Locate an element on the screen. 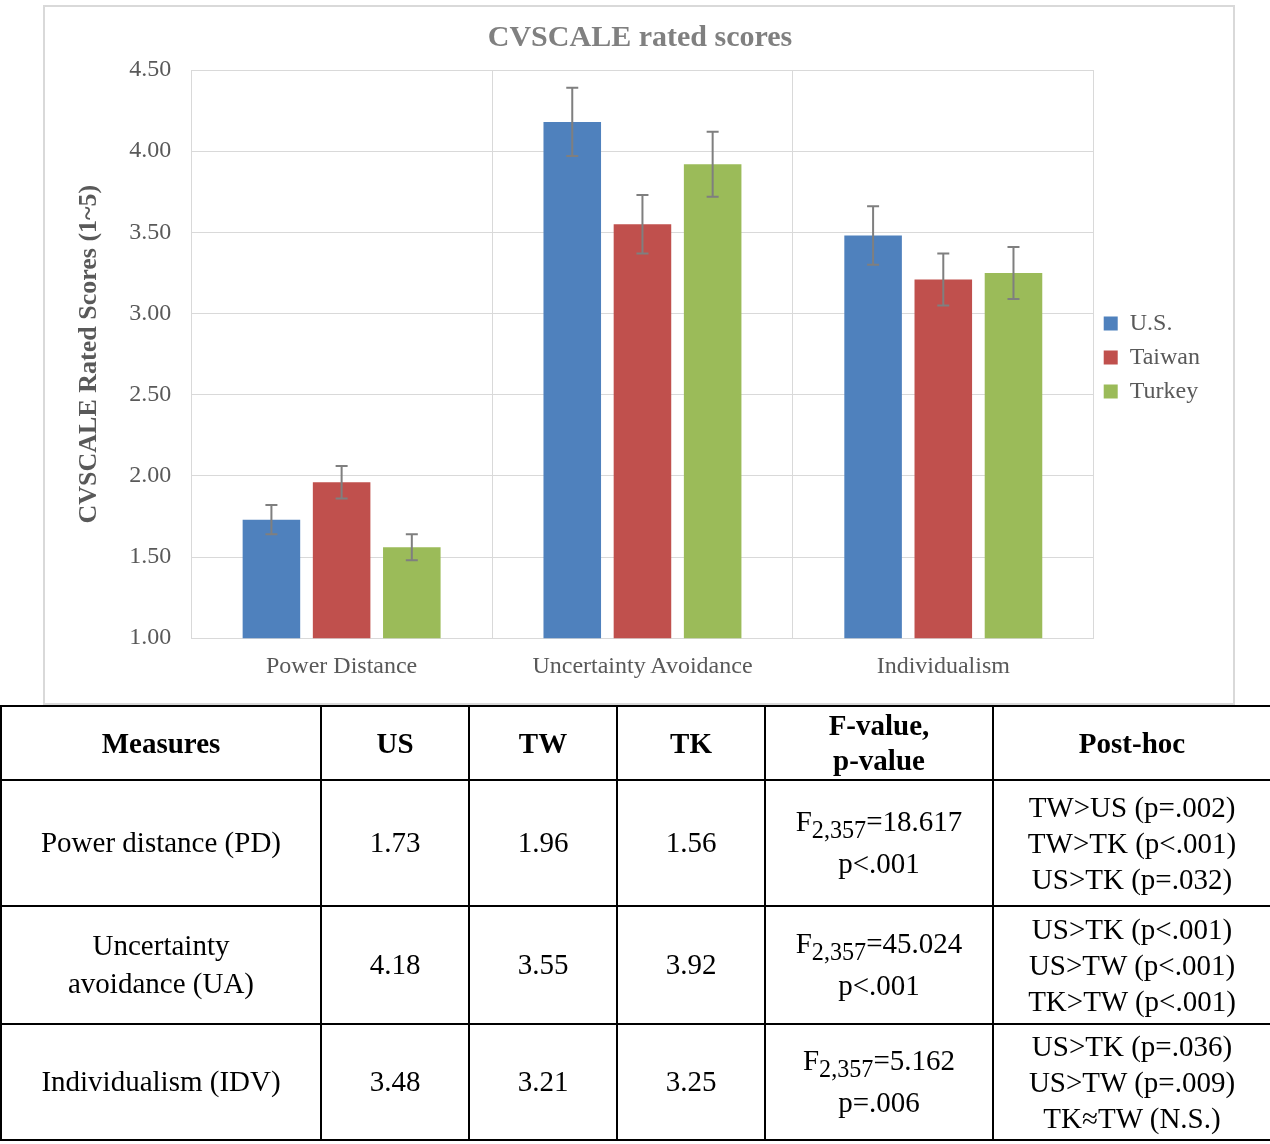 The height and width of the screenshot is (1144, 1270). legend-label: Turkey is located at coordinates (1164, 389).